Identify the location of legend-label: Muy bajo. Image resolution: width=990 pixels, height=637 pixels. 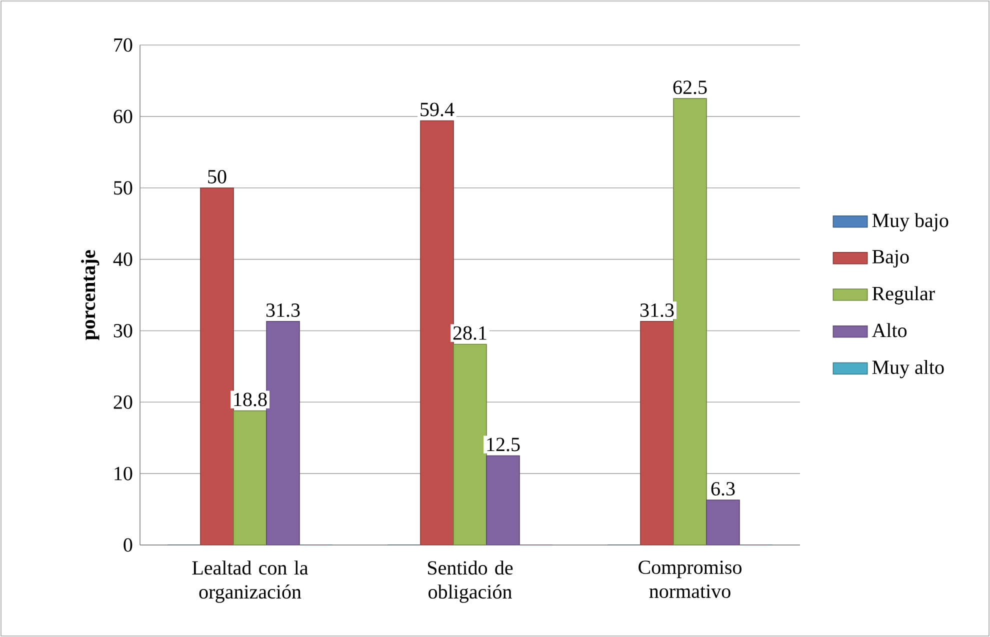
(910, 222).